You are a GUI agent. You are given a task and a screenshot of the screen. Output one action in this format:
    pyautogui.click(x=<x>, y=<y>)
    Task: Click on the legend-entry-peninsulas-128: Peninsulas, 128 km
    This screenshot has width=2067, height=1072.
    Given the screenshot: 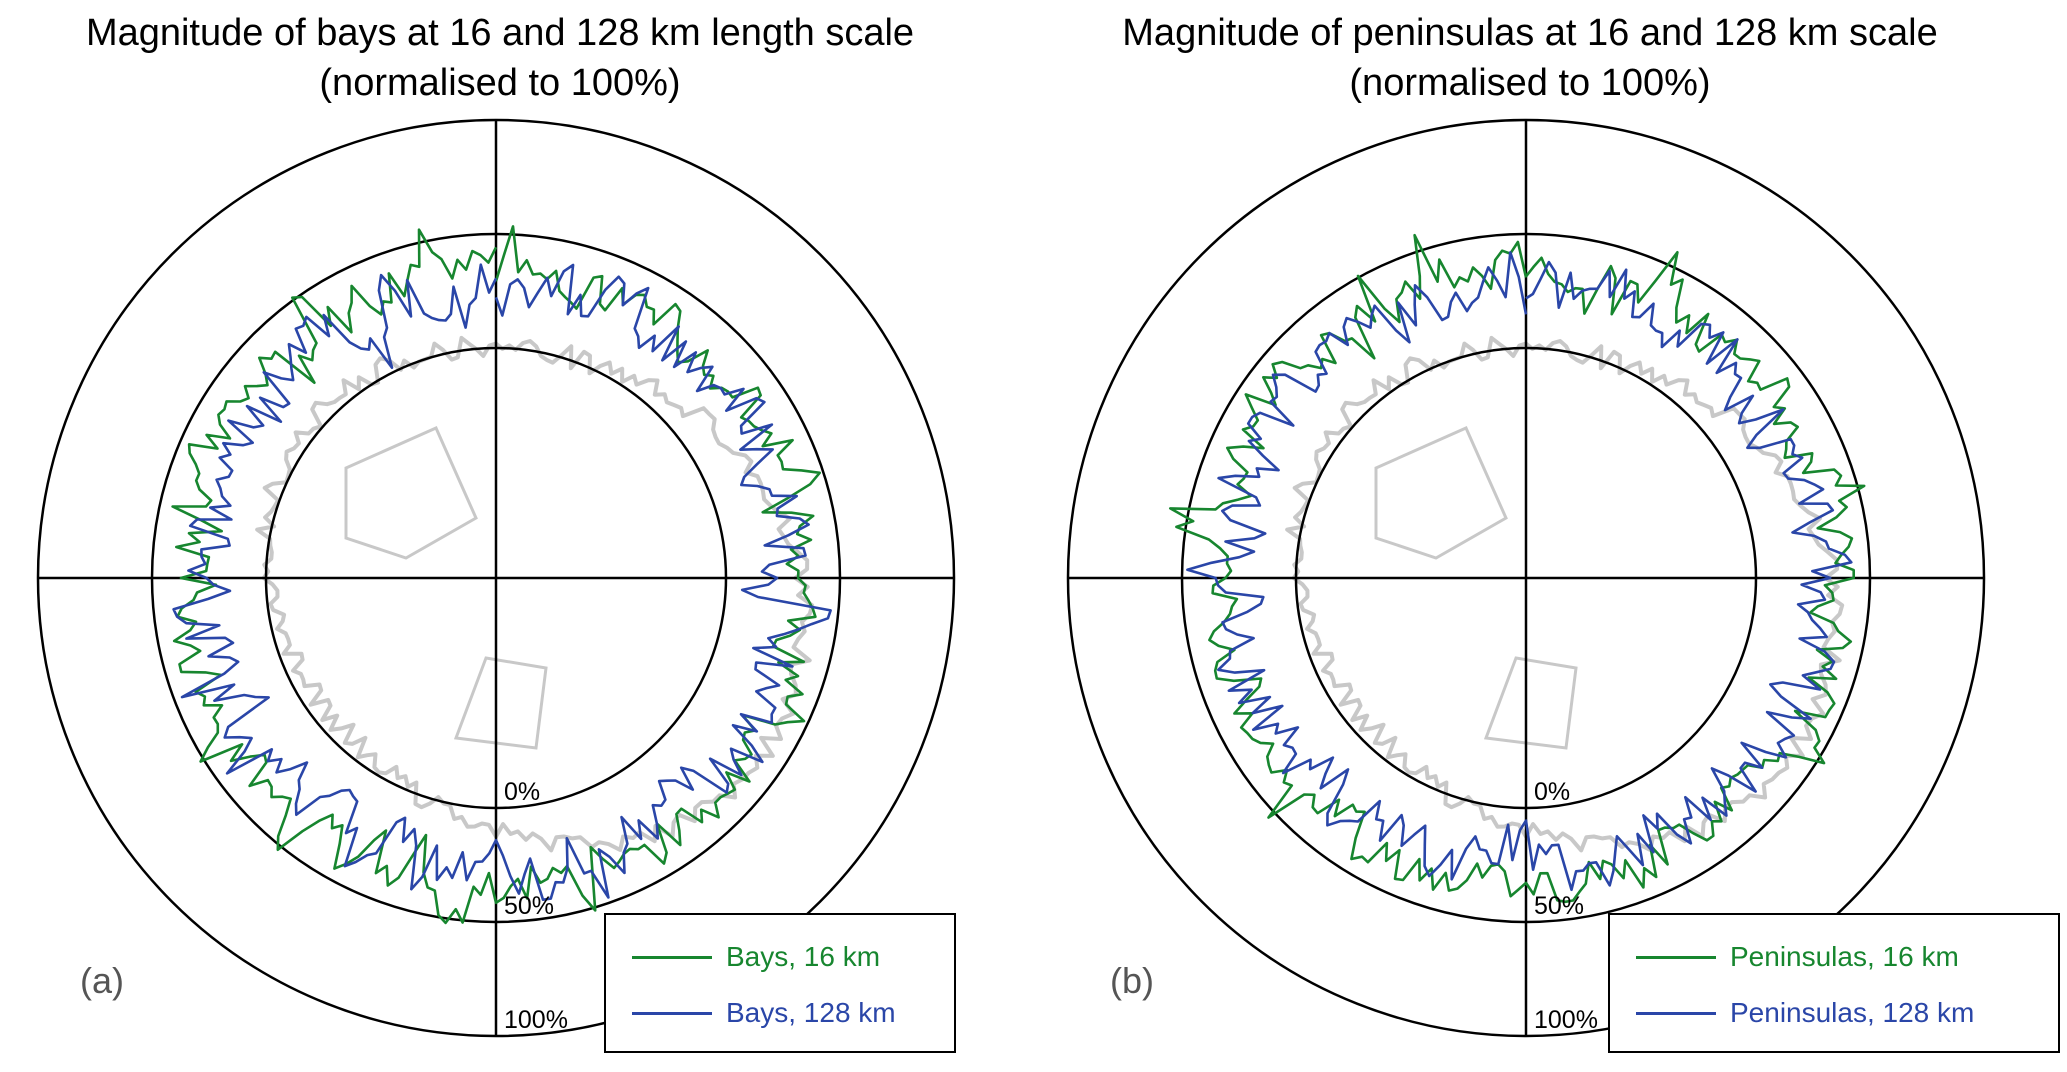 What is the action you would take?
    pyautogui.click(x=1805, y=1013)
    